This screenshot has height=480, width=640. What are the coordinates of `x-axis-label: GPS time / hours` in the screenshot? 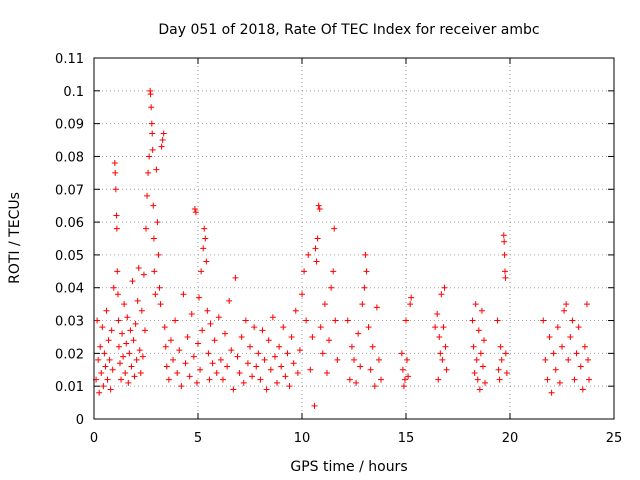 It's located at (348, 467).